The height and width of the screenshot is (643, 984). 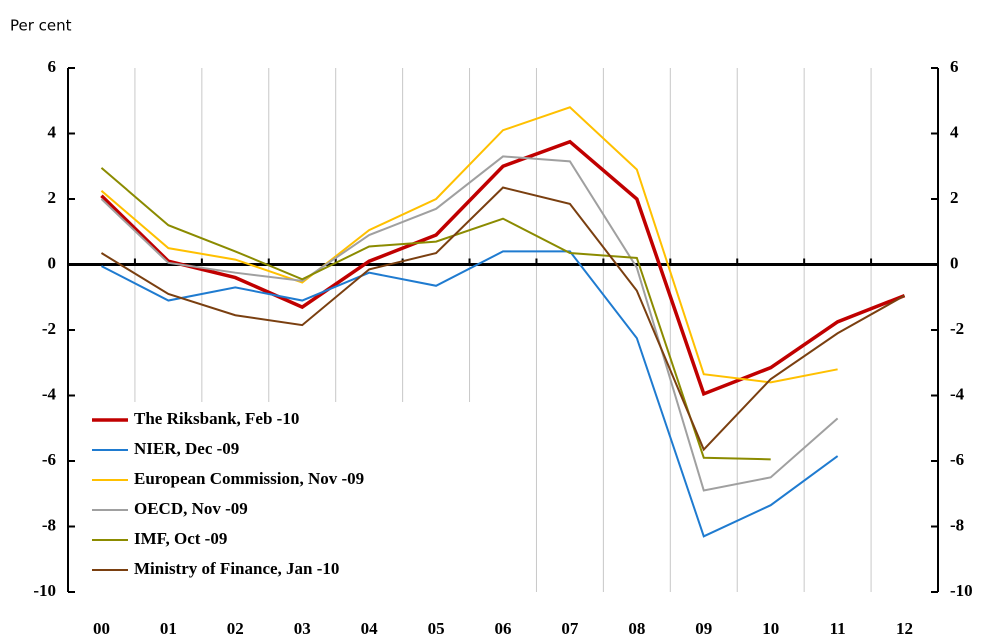 What do you see at coordinates (236, 568) in the screenshot?
I see `legend-label: Ministry of Finance, Jan -10` at bounding box center [236, 568].